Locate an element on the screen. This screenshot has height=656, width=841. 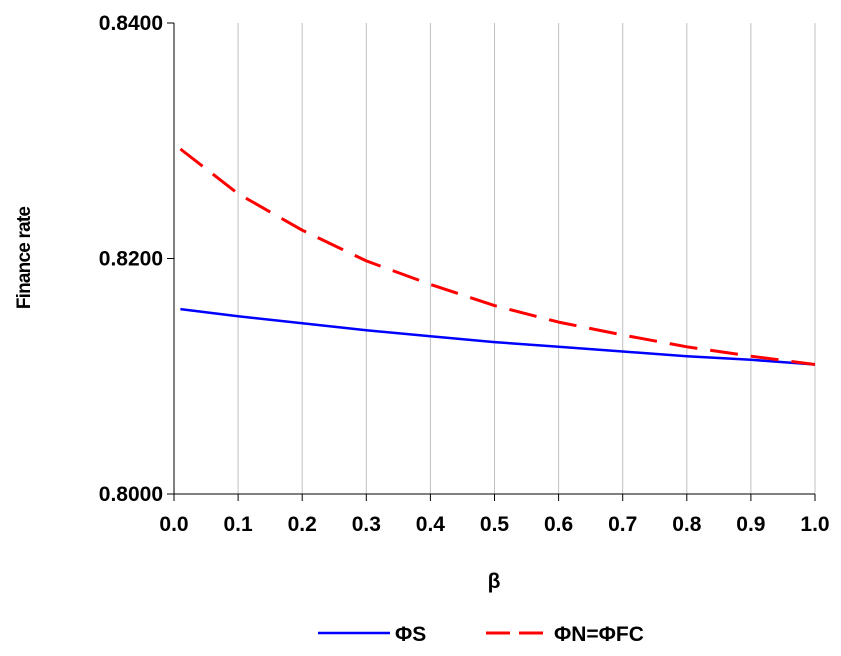
legend: ΦS ΦN=ΦFC is located at coordinates (481, 634).